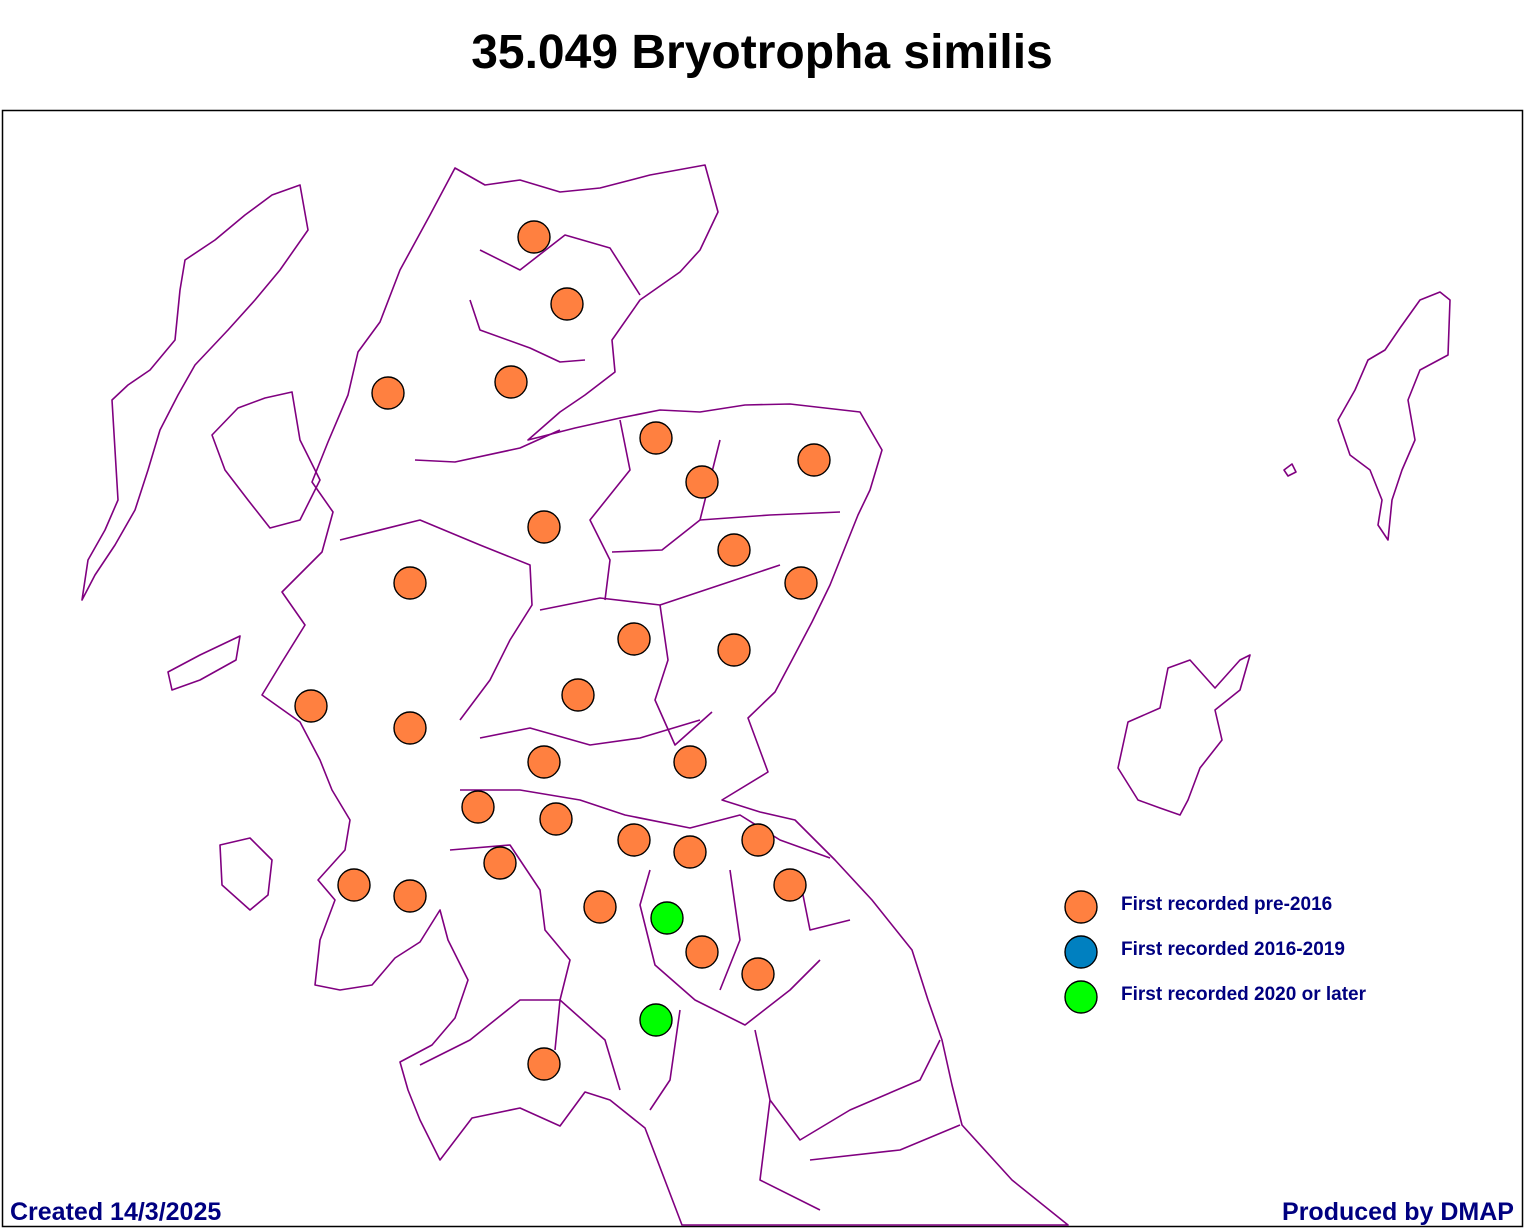 Image resolution: width=1526 pixels, height=1230 pixels. I want to click on producer-note: Produced by DMAP, so click(1398, 1212).